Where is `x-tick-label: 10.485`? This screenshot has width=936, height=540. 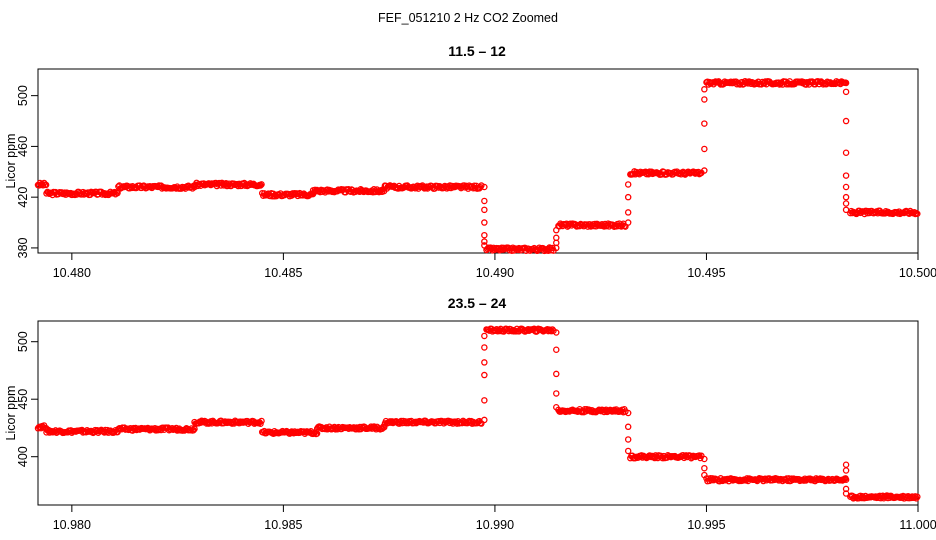
x-tick-label: 10.485 is located at coordinates (283, 273).